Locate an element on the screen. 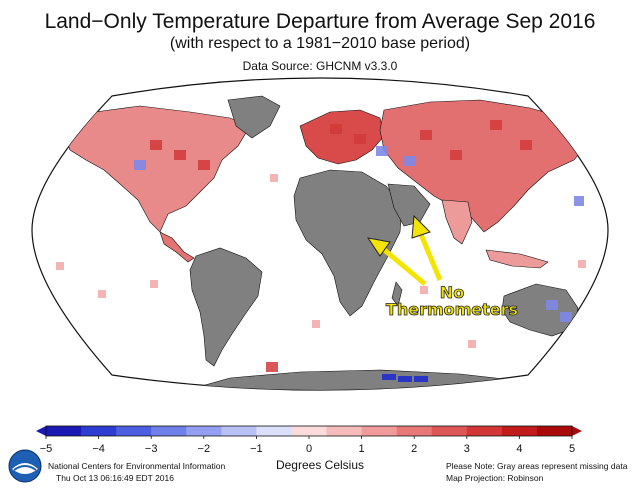 The width and height of the screenshot is (640, 495). arrow-arabia is located at coordinates (430, 256).